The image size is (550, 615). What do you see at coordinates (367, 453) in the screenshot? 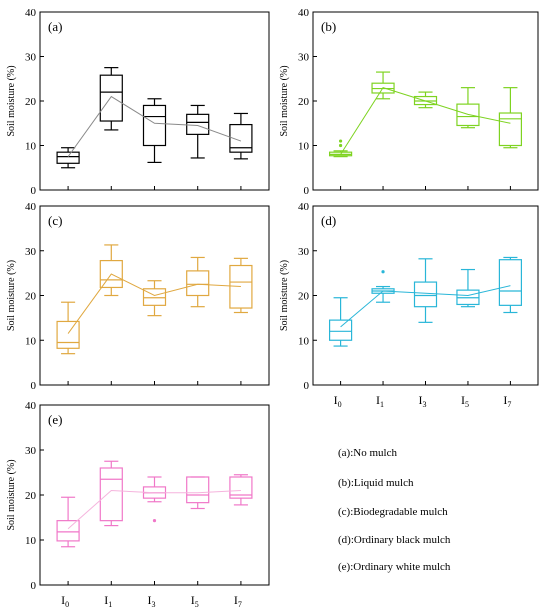
I see `legend-item-a: (a):No mulch` at bounding box center [367, 453].